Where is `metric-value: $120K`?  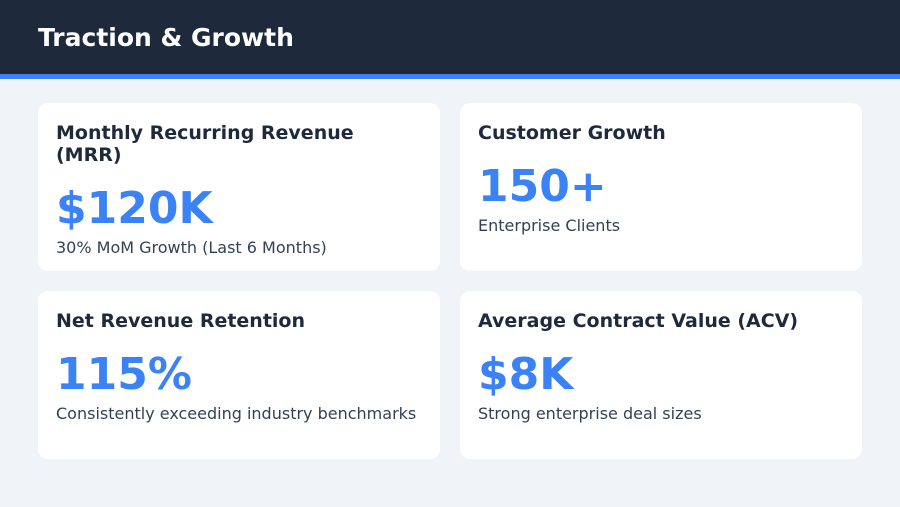 metric-value: $120K is located at coordinates (134, 208).